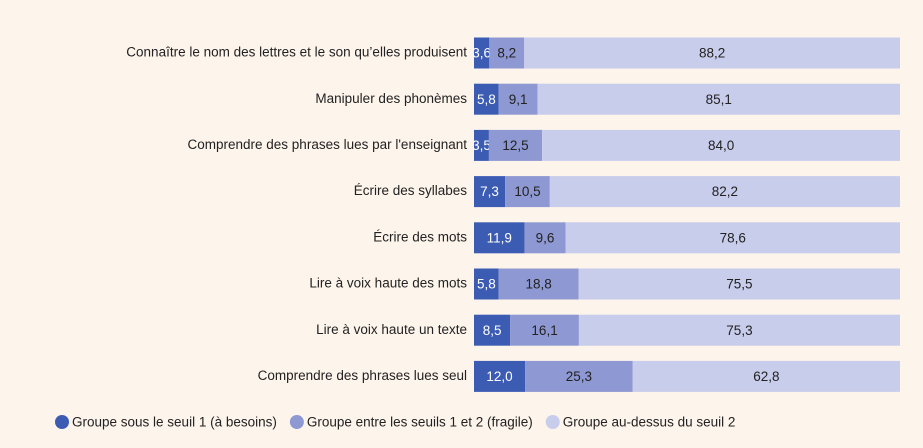 The image size is (923, 448). What do you see at coordinates (388, 283) in the screenshot?
I see `category-label: Lire à voix haute des mots` at bounding box center [388, 283].